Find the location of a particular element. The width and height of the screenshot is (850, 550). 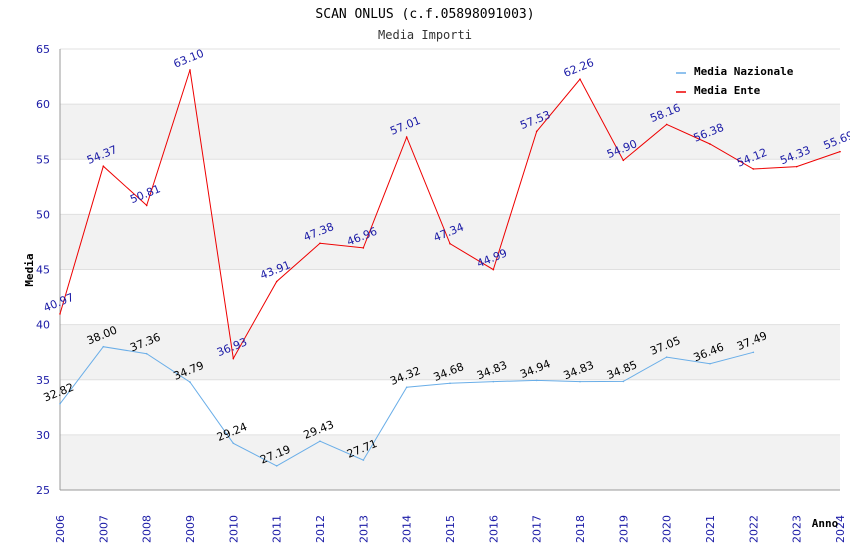

legend-box is located at coordinates (740, 80).